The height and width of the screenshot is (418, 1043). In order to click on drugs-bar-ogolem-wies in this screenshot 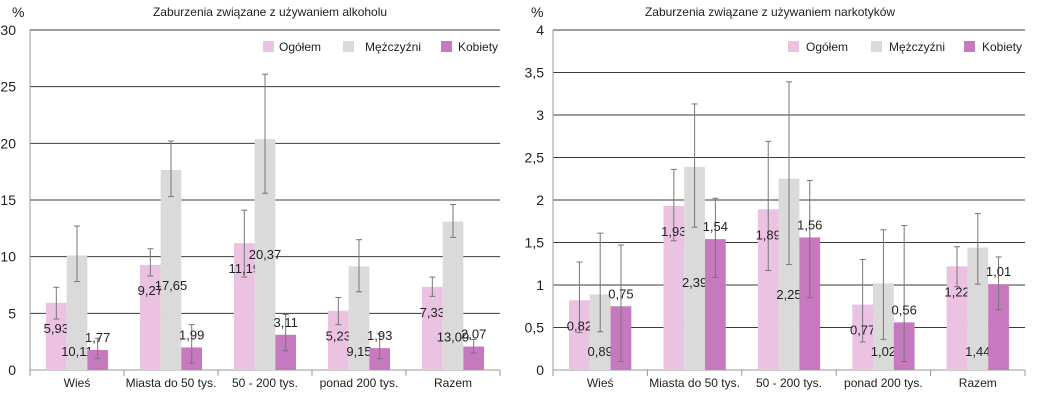, I will do `click(579, 335)`.